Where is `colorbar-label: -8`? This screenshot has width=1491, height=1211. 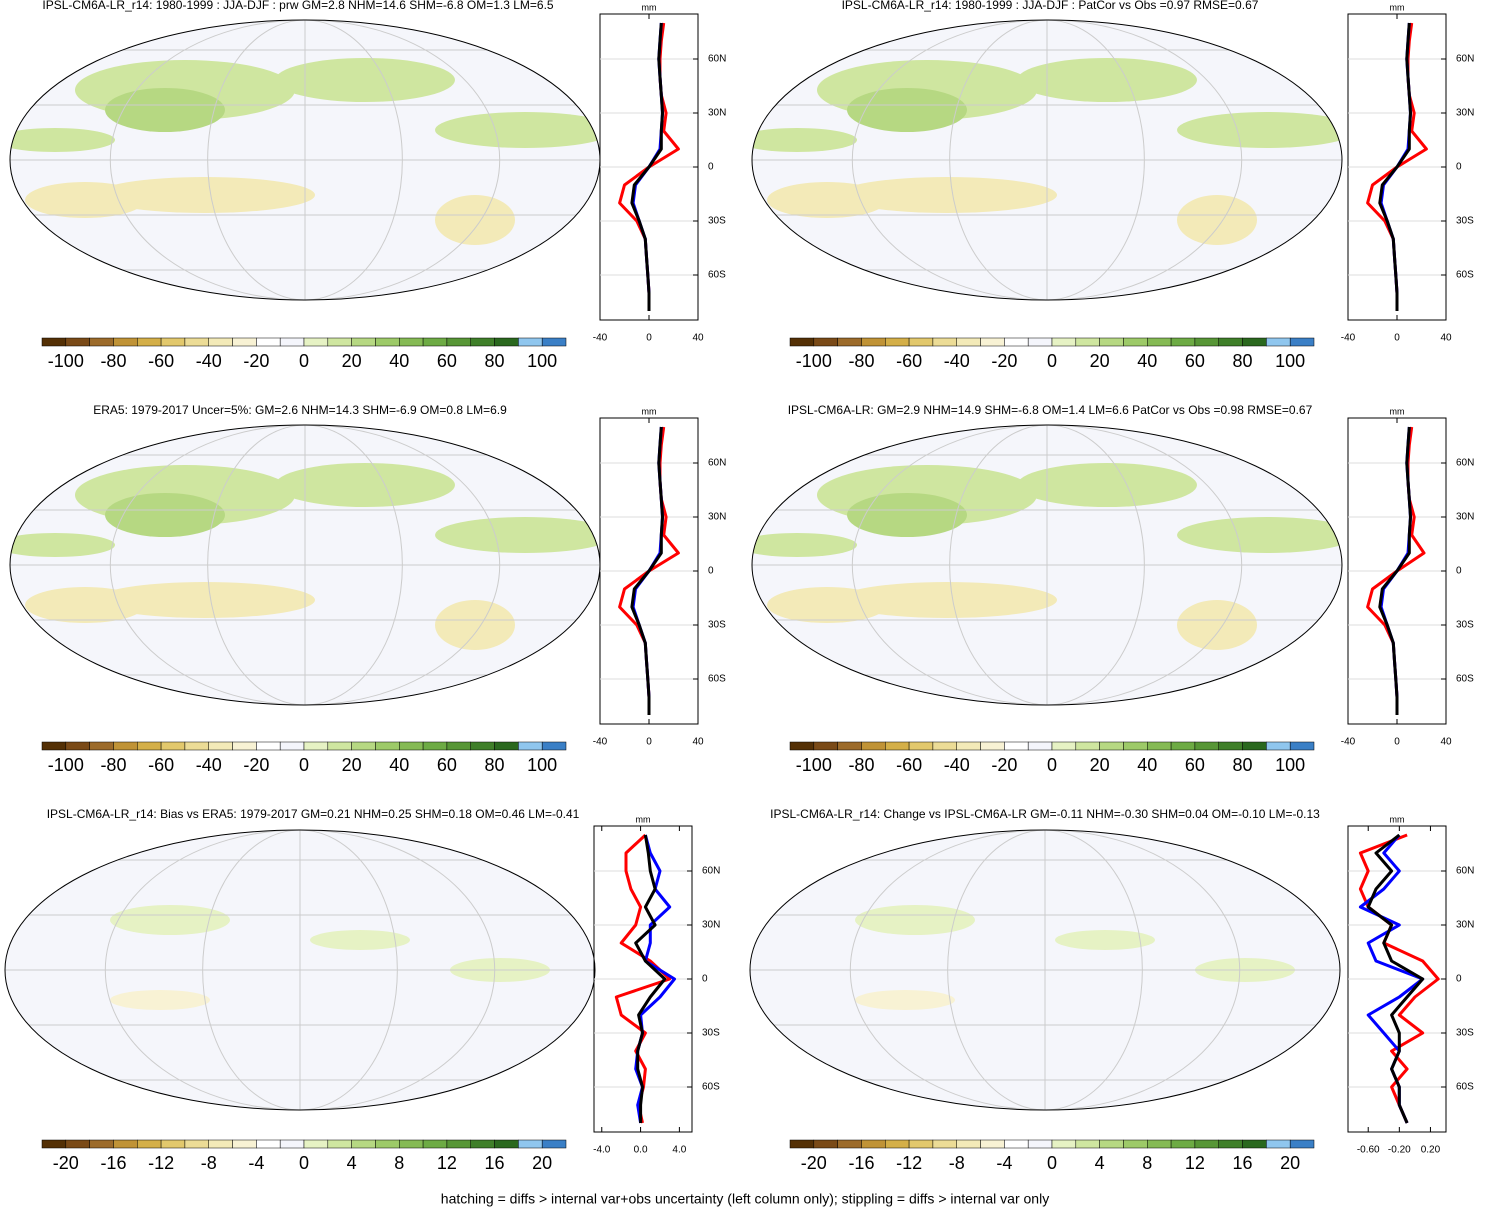 colorbar-label: -8 is located at coordinates (209, 1163).